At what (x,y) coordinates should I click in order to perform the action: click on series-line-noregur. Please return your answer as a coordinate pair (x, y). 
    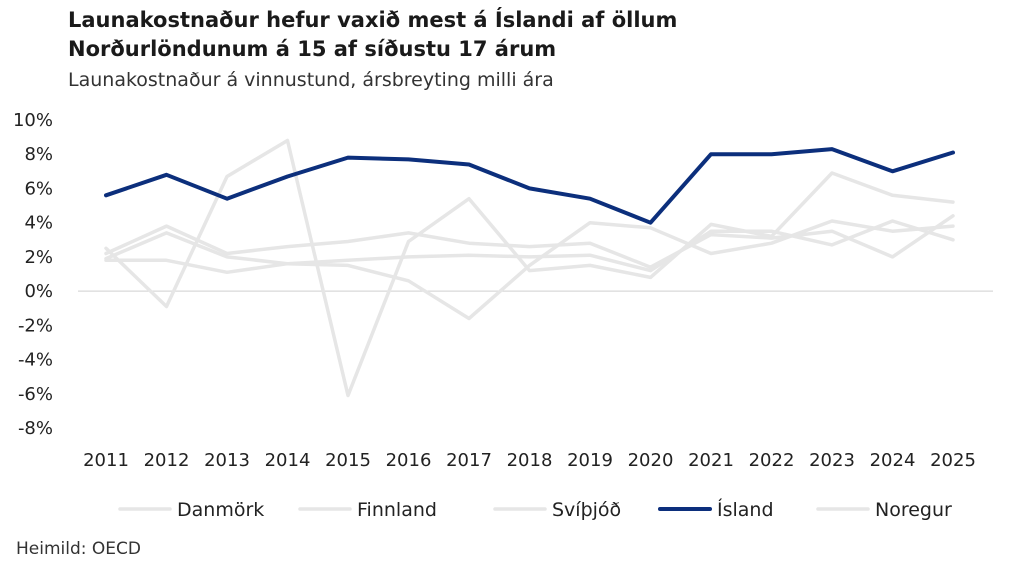
    Looking at the image, I should click on (529, 247).